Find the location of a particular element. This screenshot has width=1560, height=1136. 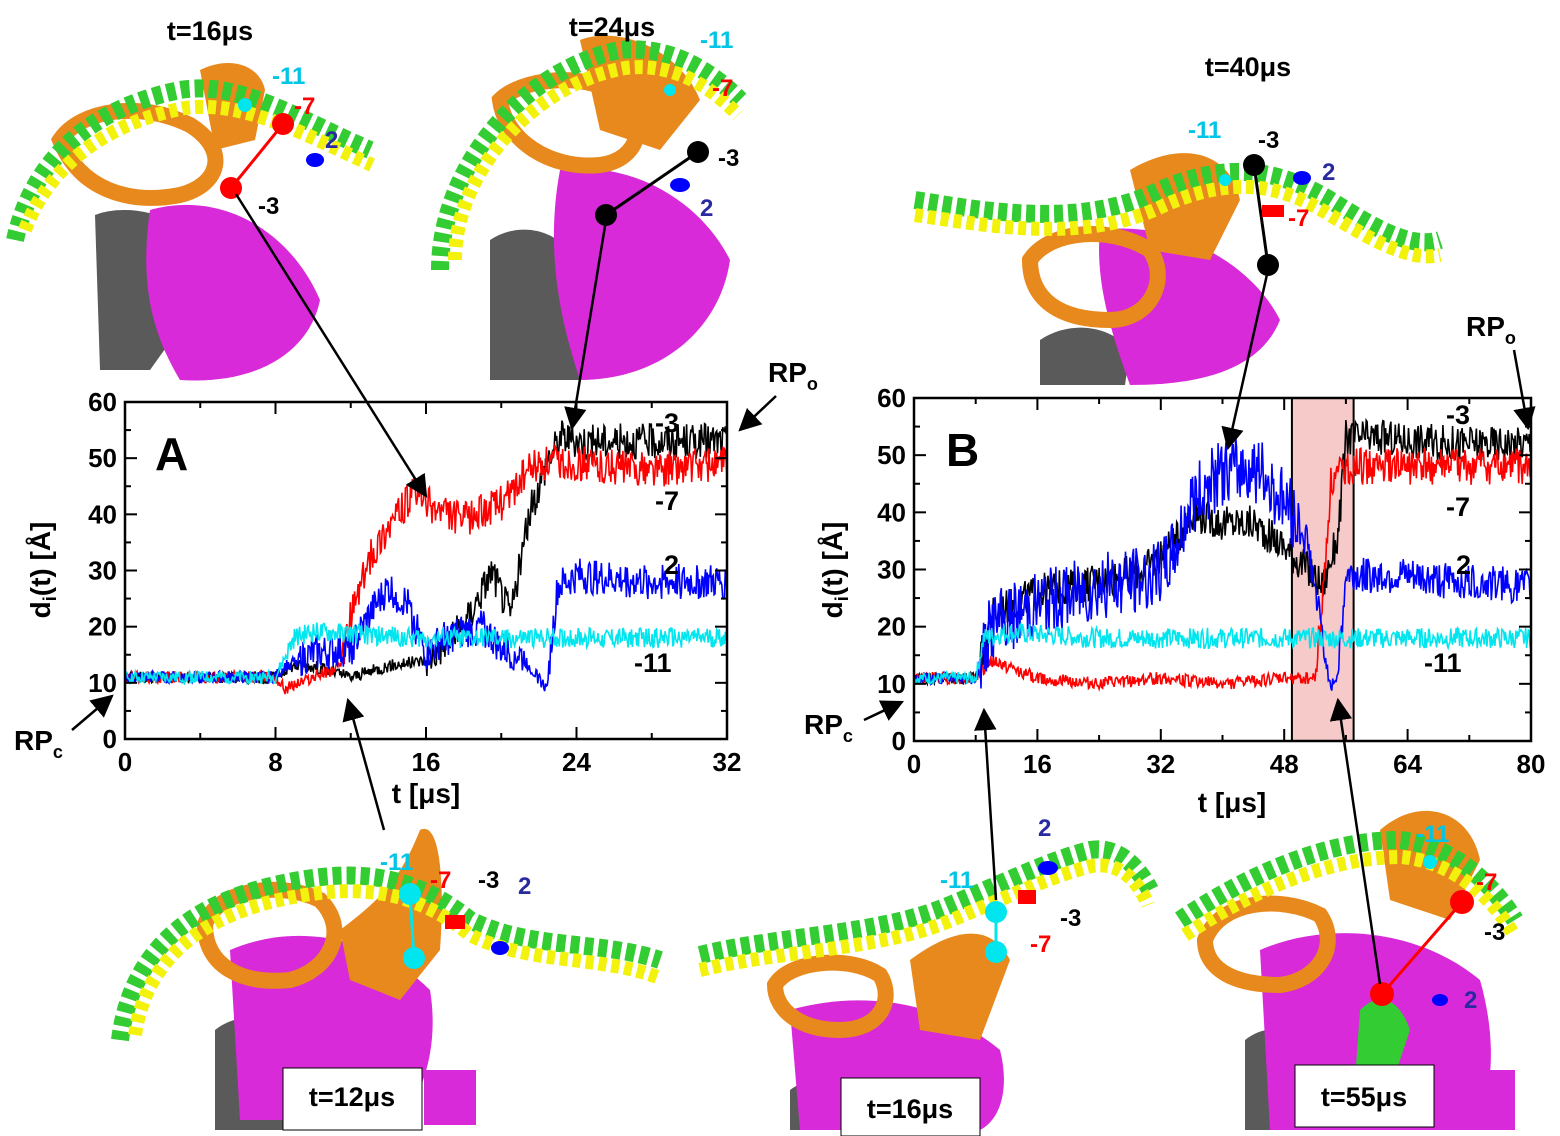

series-label-b-m7: -7 is located at coordinates (1458, 507).